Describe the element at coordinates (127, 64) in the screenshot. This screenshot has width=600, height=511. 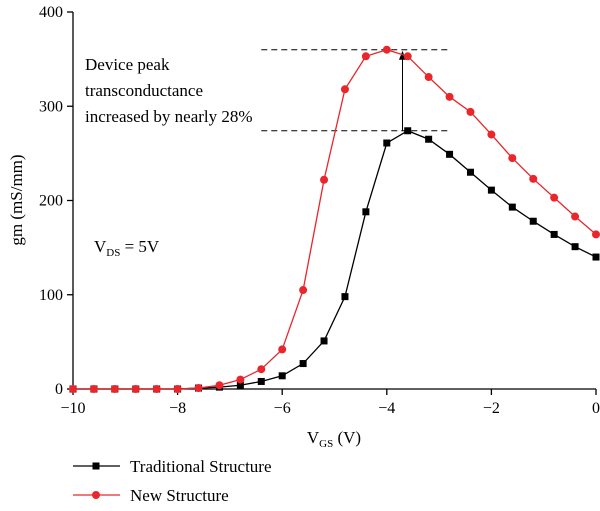
I see `annotation-line-1: Device peak` at that location.